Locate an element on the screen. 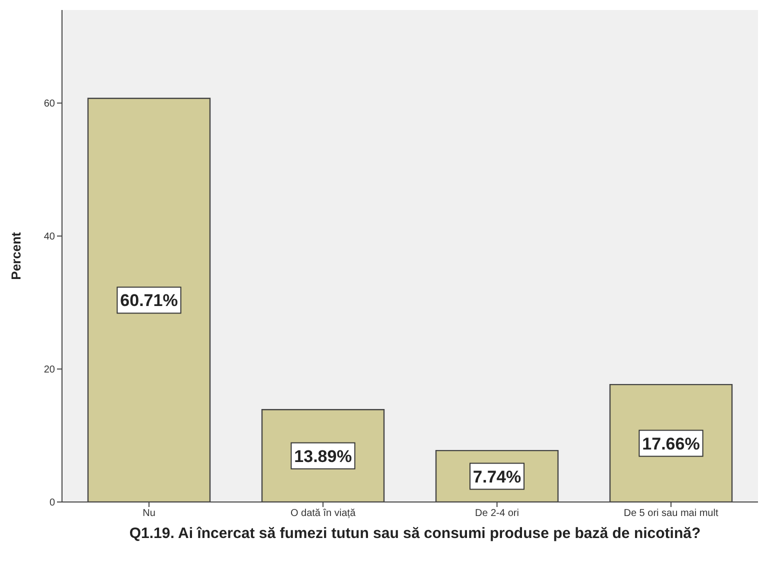 Image resolution: width=760 pixels, height=573 pixels. x-tick-label: Nu is located at coordinates (149, 514).